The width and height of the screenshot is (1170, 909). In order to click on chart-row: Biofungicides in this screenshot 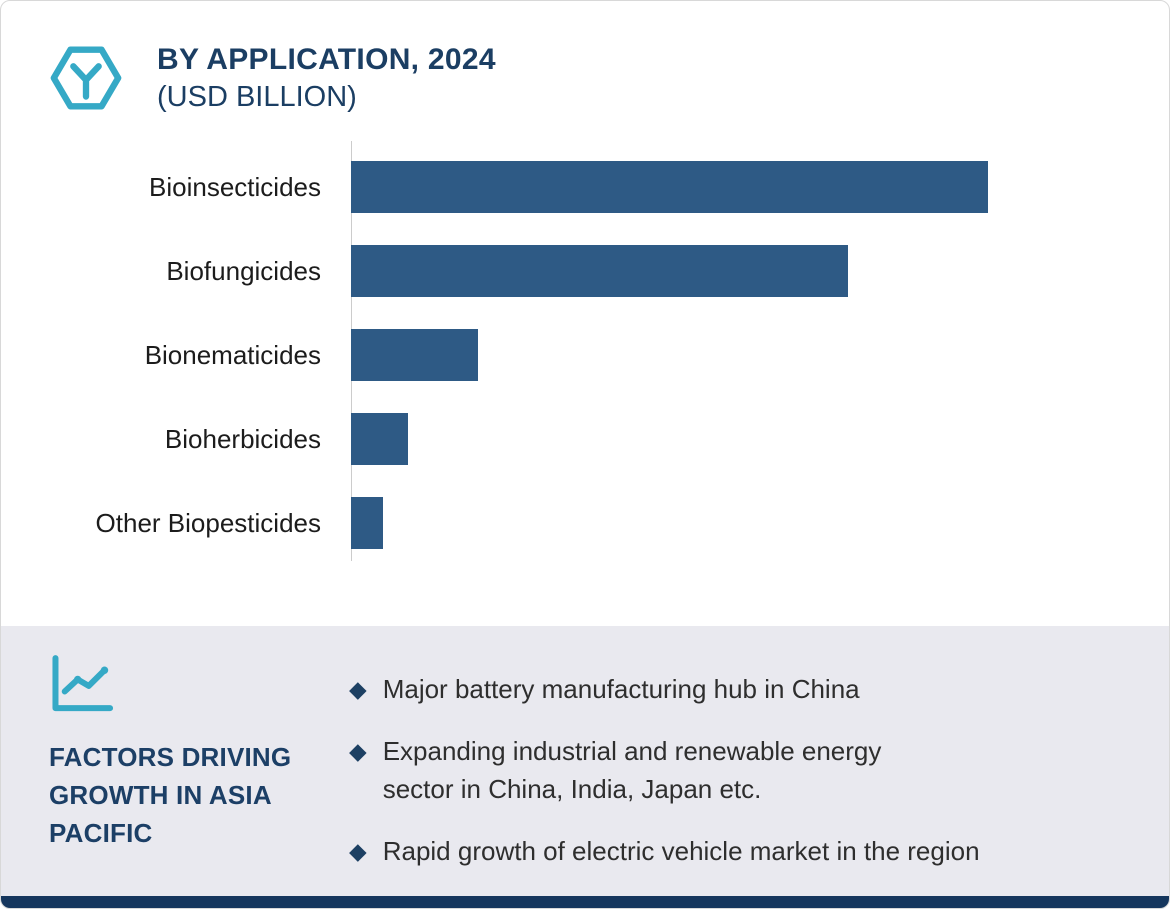, I will do `click(585, 271)`.